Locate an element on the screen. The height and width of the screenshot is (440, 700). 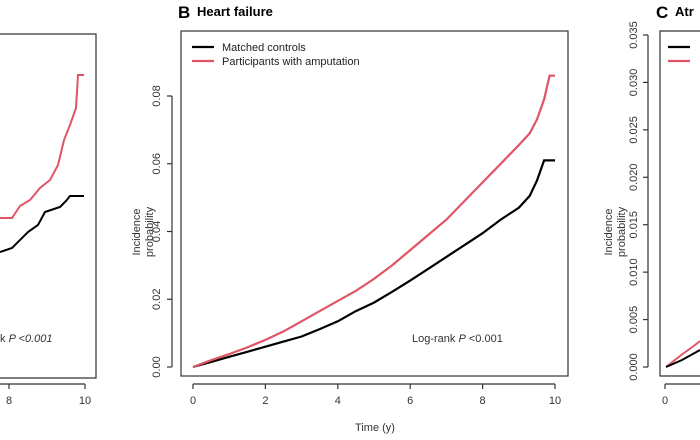
panel-c-controls-line is located at coordinates (682, 358).